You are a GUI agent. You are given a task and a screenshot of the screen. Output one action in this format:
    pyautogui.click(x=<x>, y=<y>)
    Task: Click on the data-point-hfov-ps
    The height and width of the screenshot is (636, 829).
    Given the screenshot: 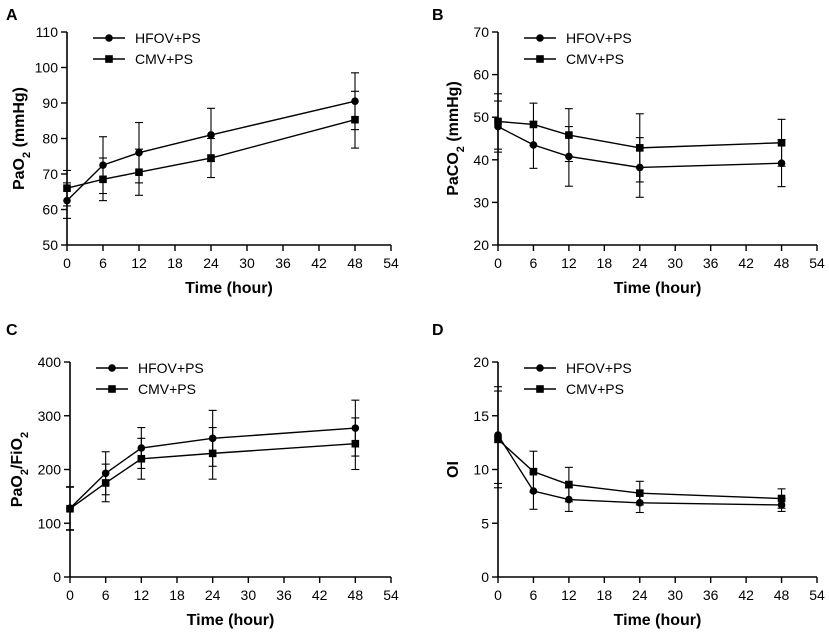 What is the action you would take?
    pyautogui.click(x=211, y=135)
    